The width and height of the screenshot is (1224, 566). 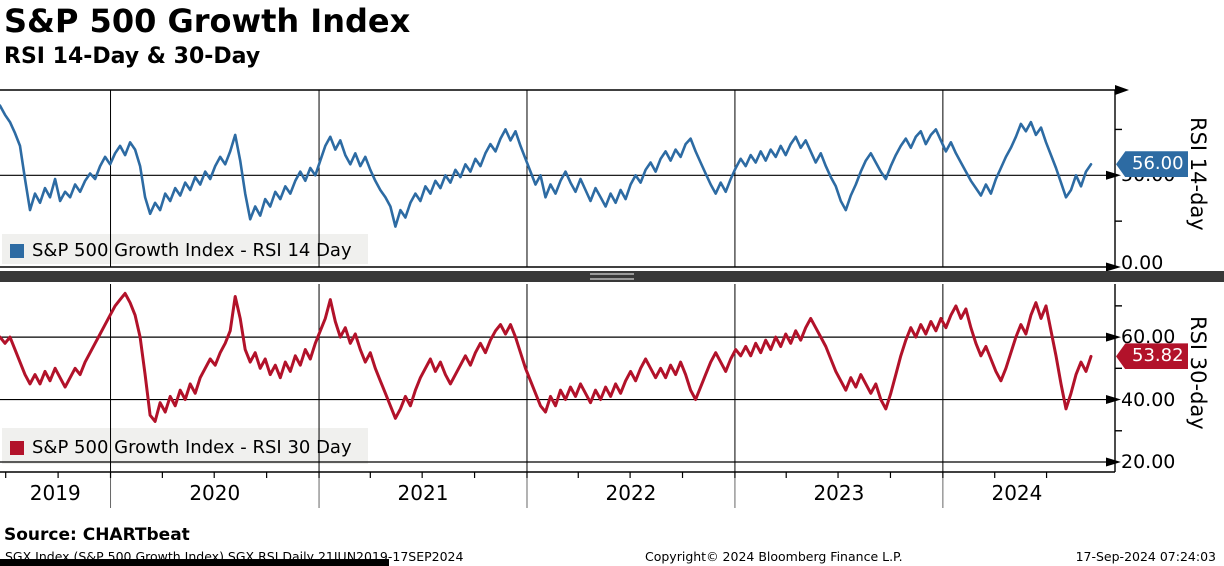 What do you see at coordinates (839, 493) in the screenshot?
I see `x-axis-year-label: 2023` at bounding box center [839, 493].